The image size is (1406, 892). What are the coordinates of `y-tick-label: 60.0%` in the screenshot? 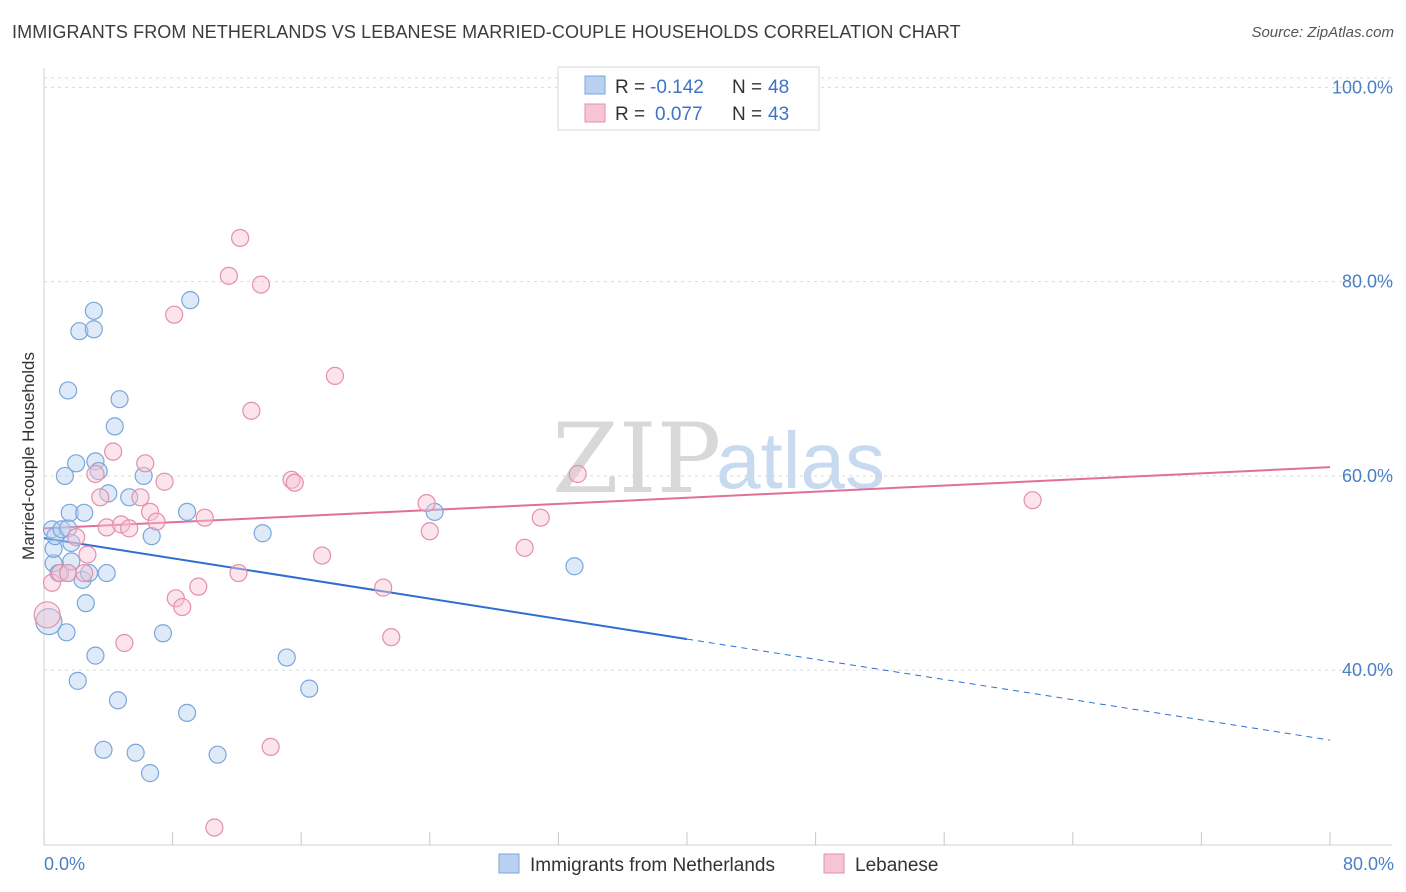 It's located at (1367, 476).